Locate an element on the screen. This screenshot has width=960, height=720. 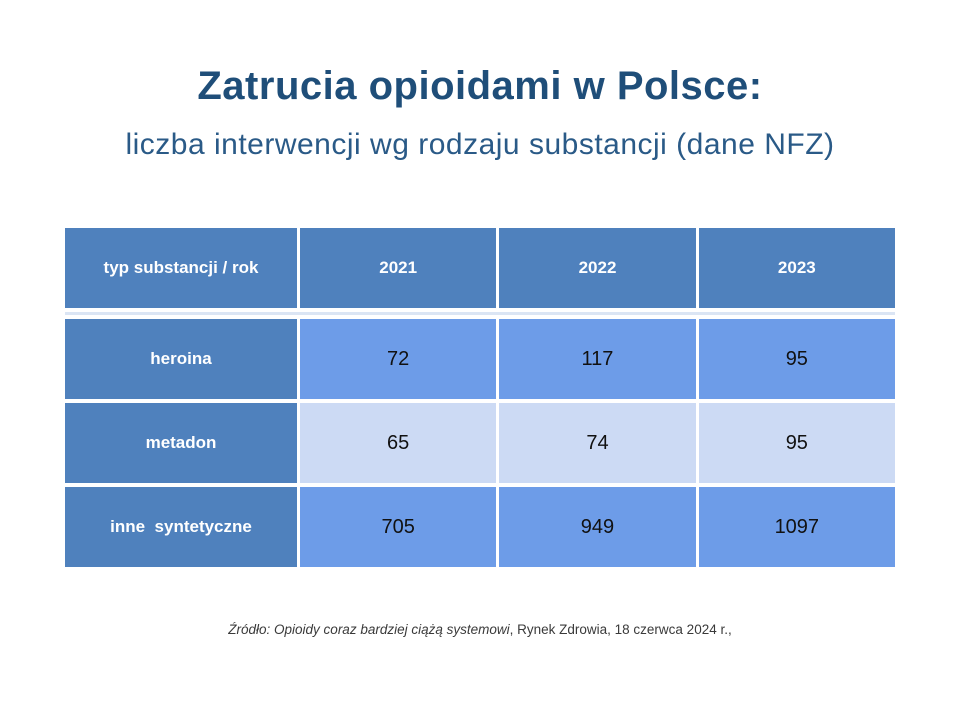
source-publication: , Rynek Zdrowia, 18 czerwca 2024 r., is located at coordinates (620, 629).